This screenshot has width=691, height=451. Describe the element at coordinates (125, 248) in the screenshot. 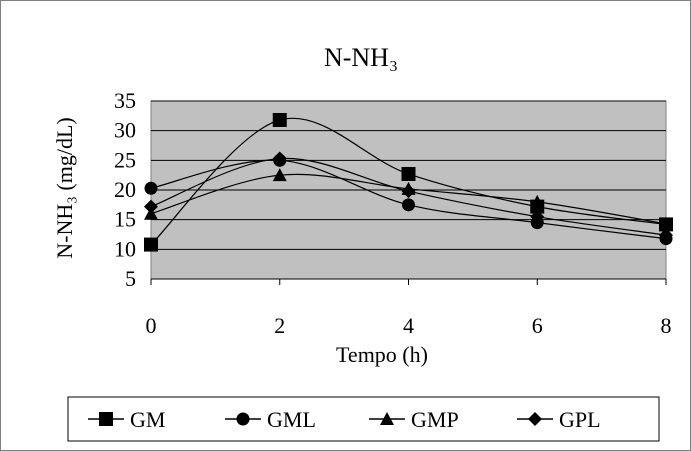

I see `y-tick-label: 10` at that location.